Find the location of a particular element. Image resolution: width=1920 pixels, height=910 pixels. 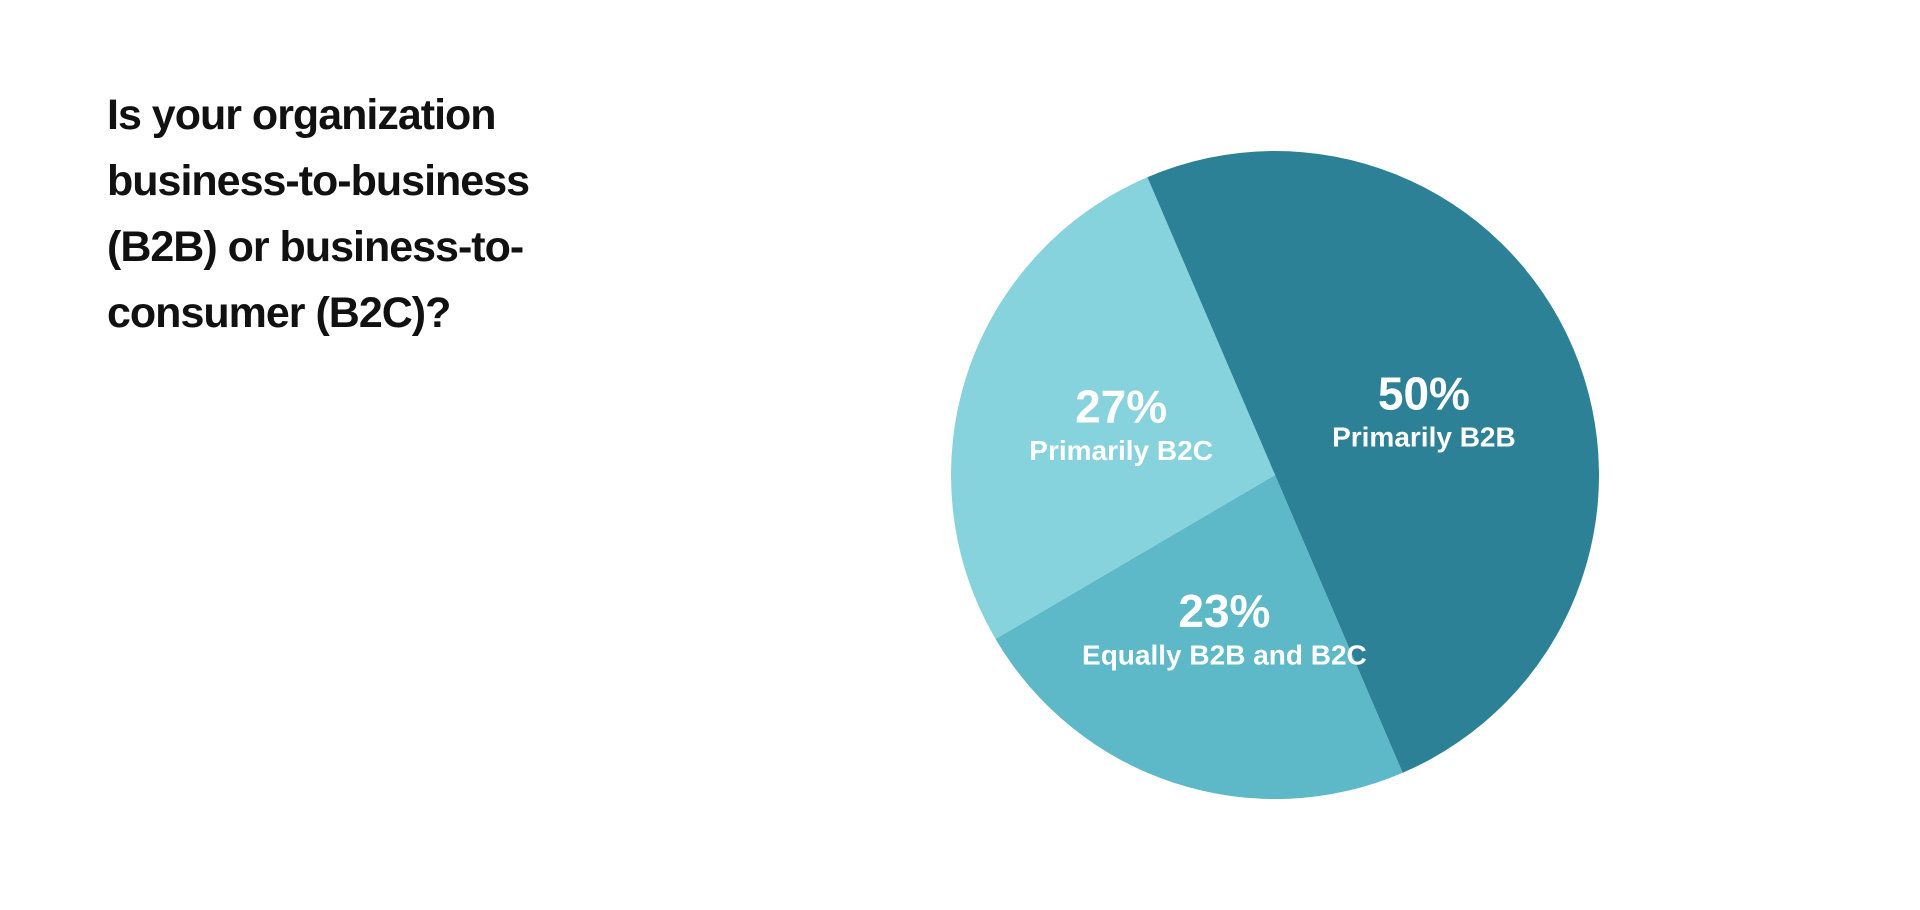

value-label: 27% is located at coordinates (1121, 407).